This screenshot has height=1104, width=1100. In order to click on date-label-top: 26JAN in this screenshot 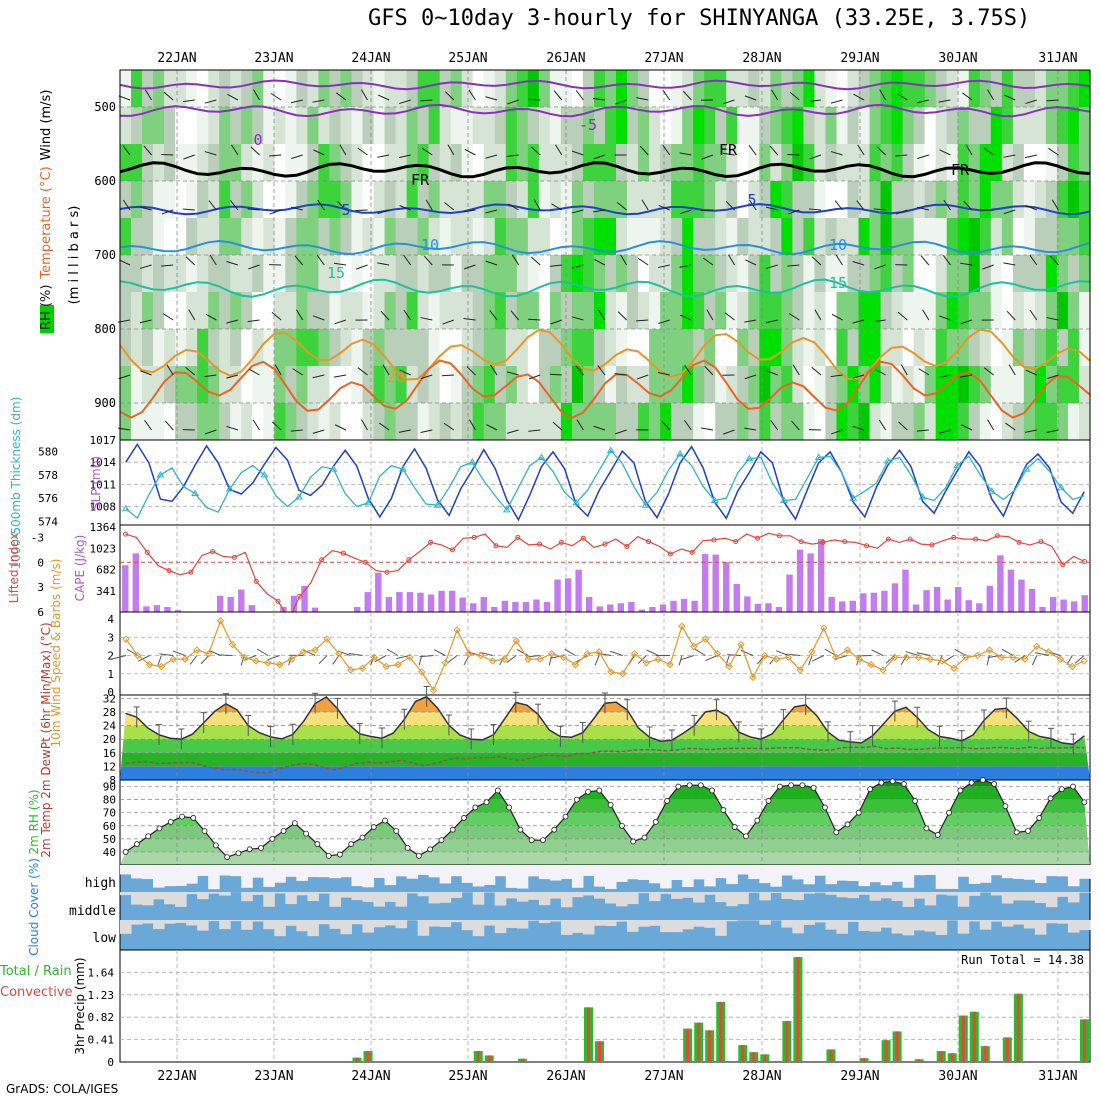, I will do `click(565, 58)`.